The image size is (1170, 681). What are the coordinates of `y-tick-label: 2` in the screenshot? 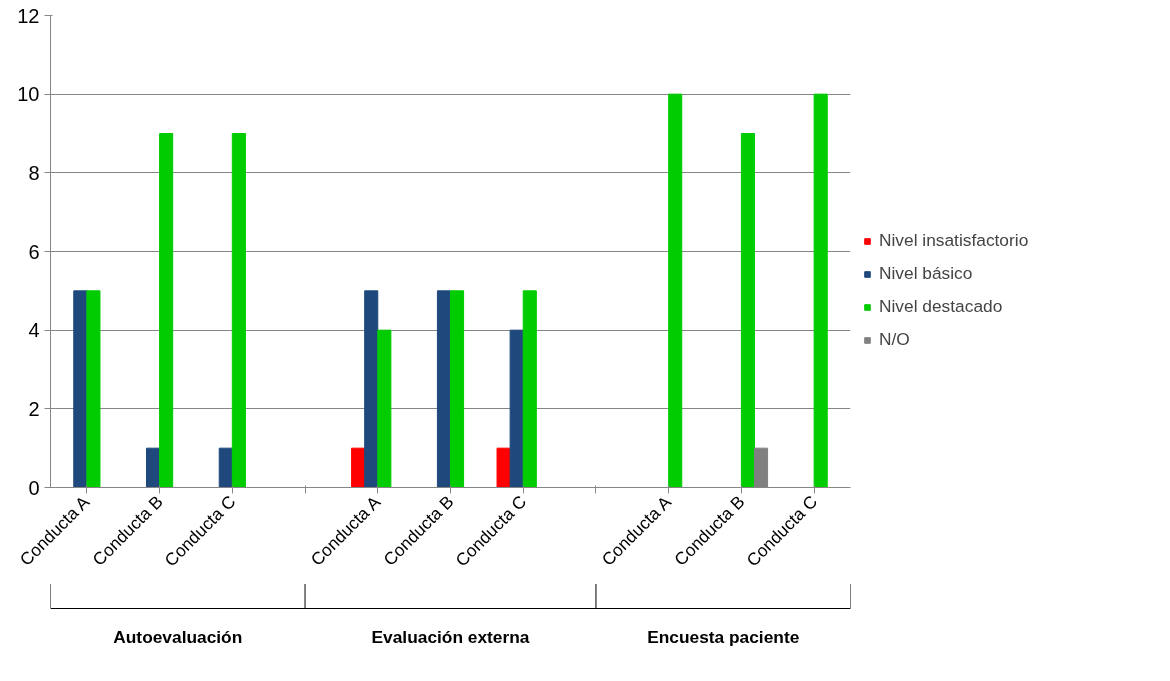 It's located at (34, 408).